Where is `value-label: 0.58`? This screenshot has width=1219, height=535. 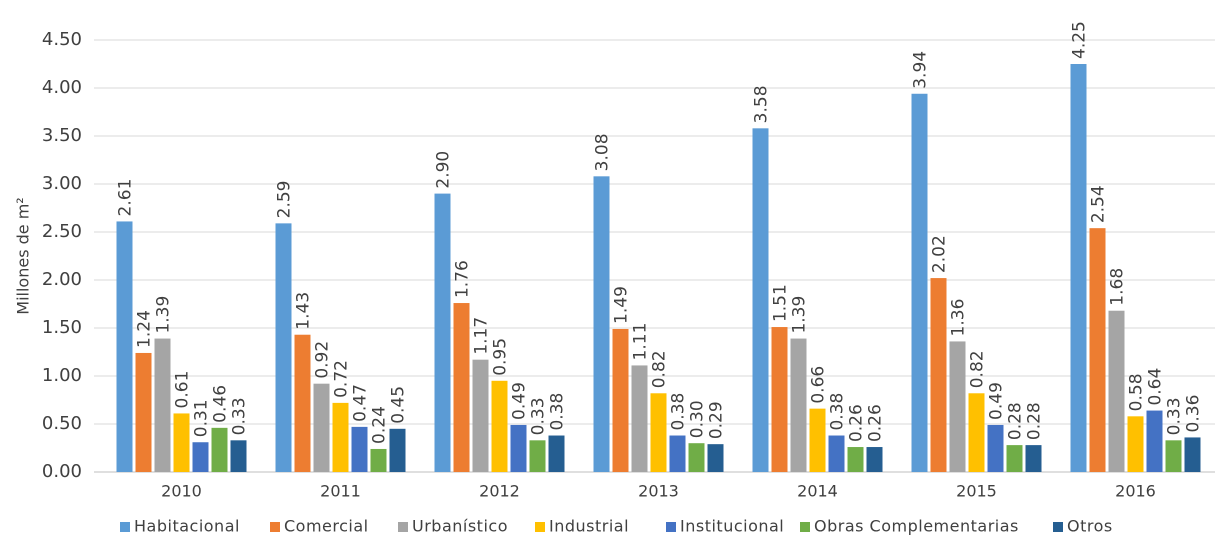
value-label: 0.58 is located at coordinates (1137, 392).